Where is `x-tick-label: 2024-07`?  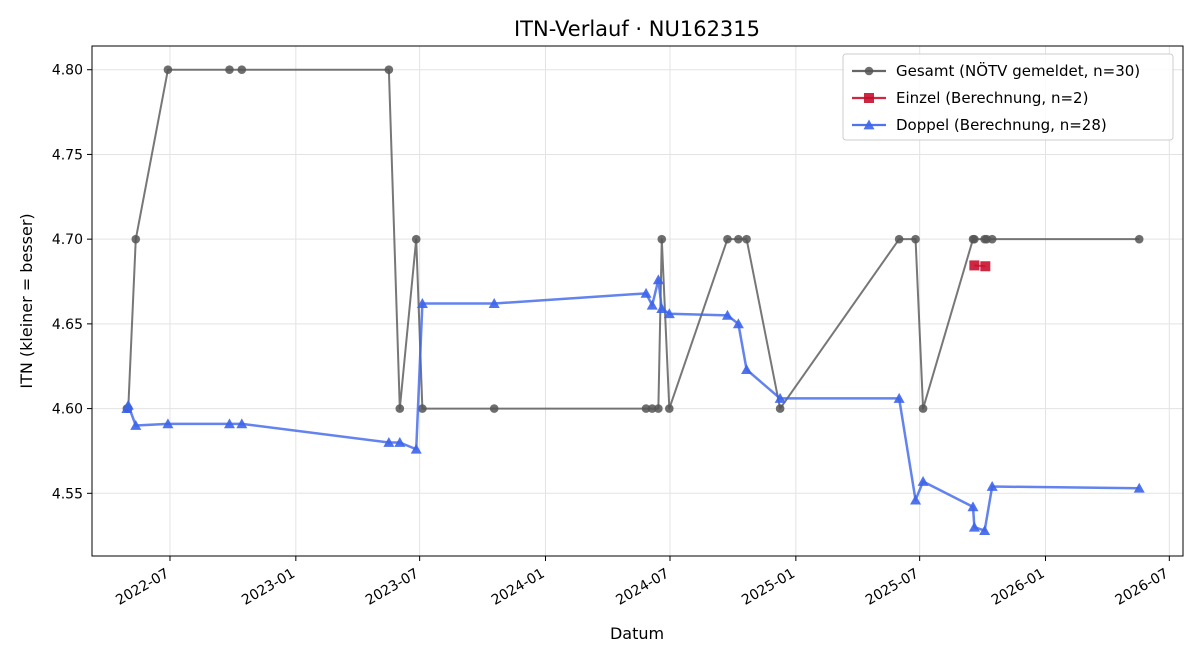
x-tick-label: 2024-07 is located at coordinates (642, 587).